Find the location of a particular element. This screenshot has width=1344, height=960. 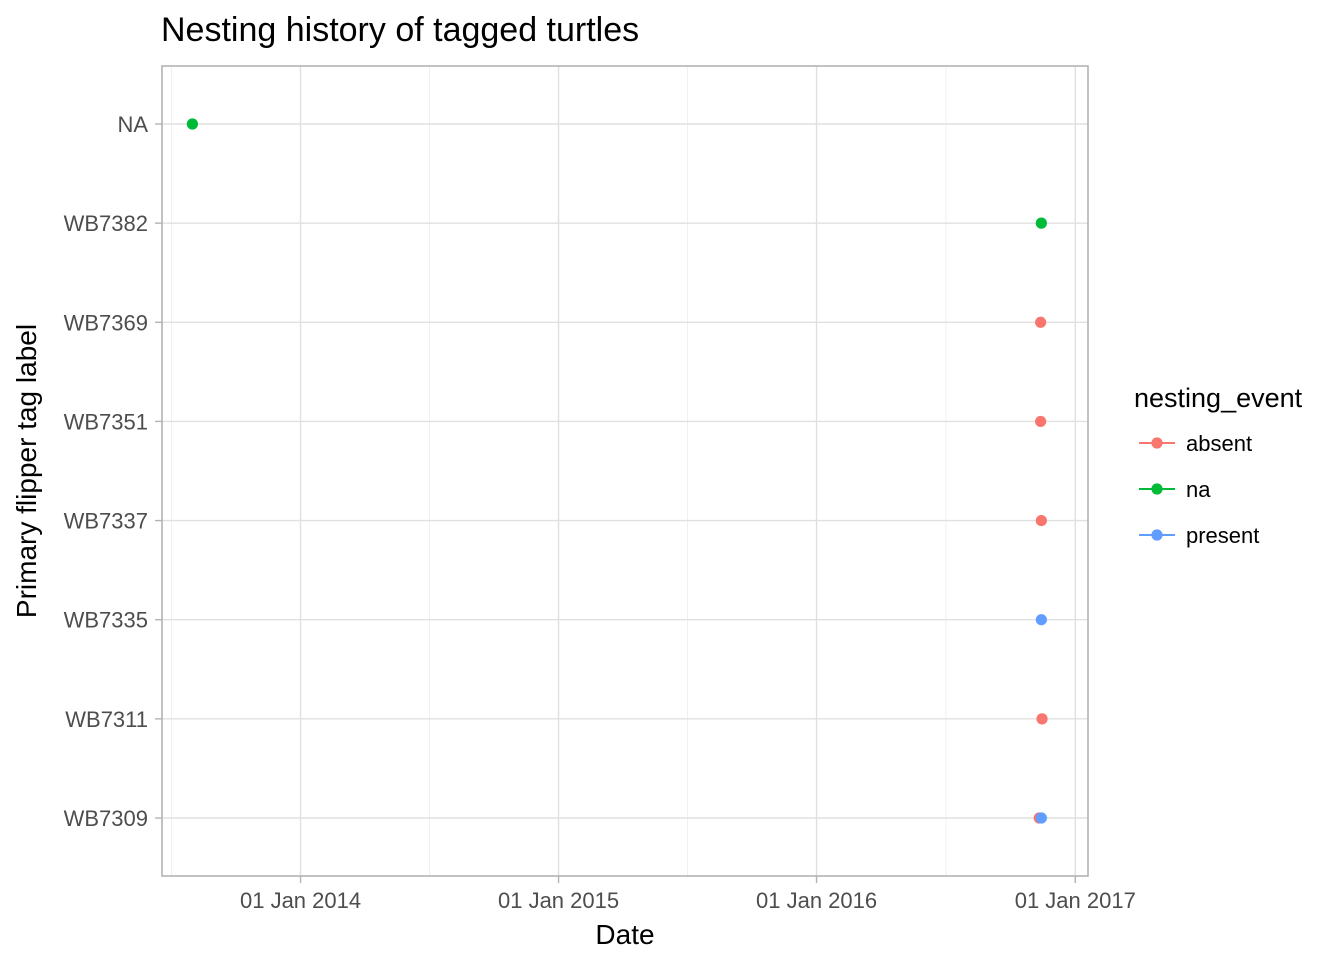

chart-title: Nesting history of tagged turtles is located at coordinates (400, 30).